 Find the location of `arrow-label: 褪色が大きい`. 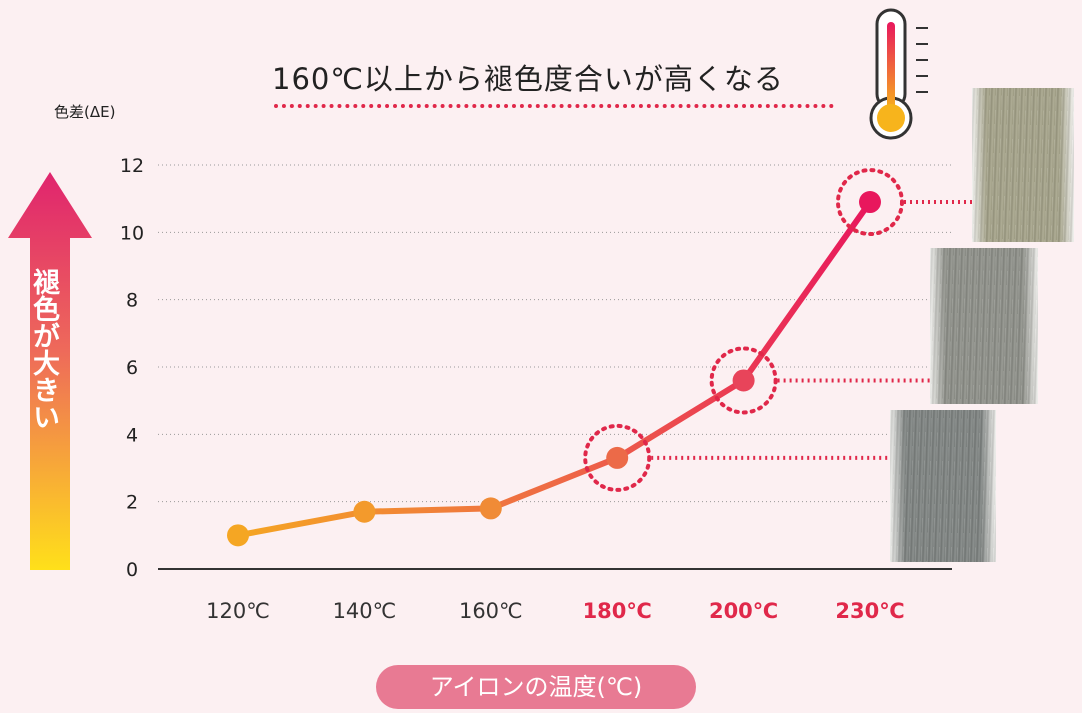

arrow-label: 褪色が大きい is located at coordinates (43, 349).